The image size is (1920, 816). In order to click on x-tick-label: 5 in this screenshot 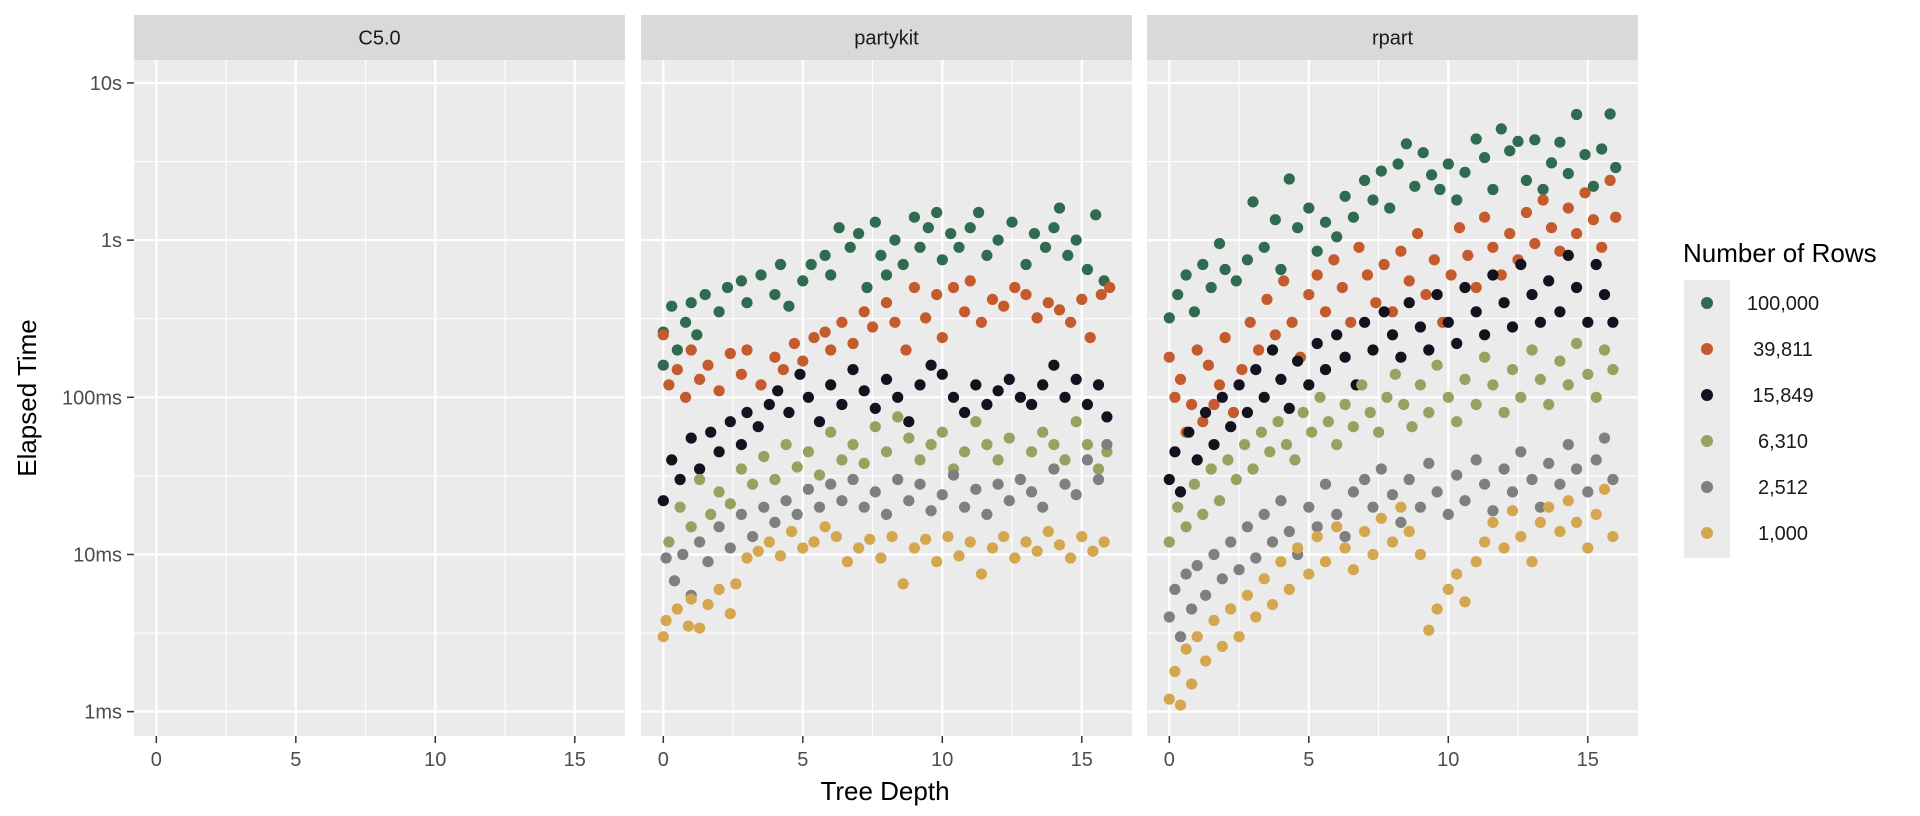, I will do `click(295, 760)`.